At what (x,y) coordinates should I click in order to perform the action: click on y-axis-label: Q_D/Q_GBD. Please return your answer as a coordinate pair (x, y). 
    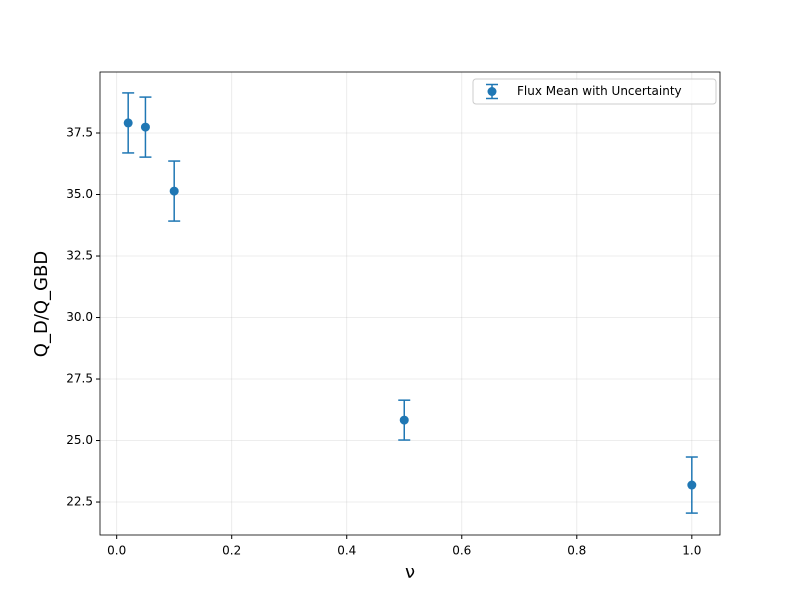
    Looking at the image, I should click on (41, 304).